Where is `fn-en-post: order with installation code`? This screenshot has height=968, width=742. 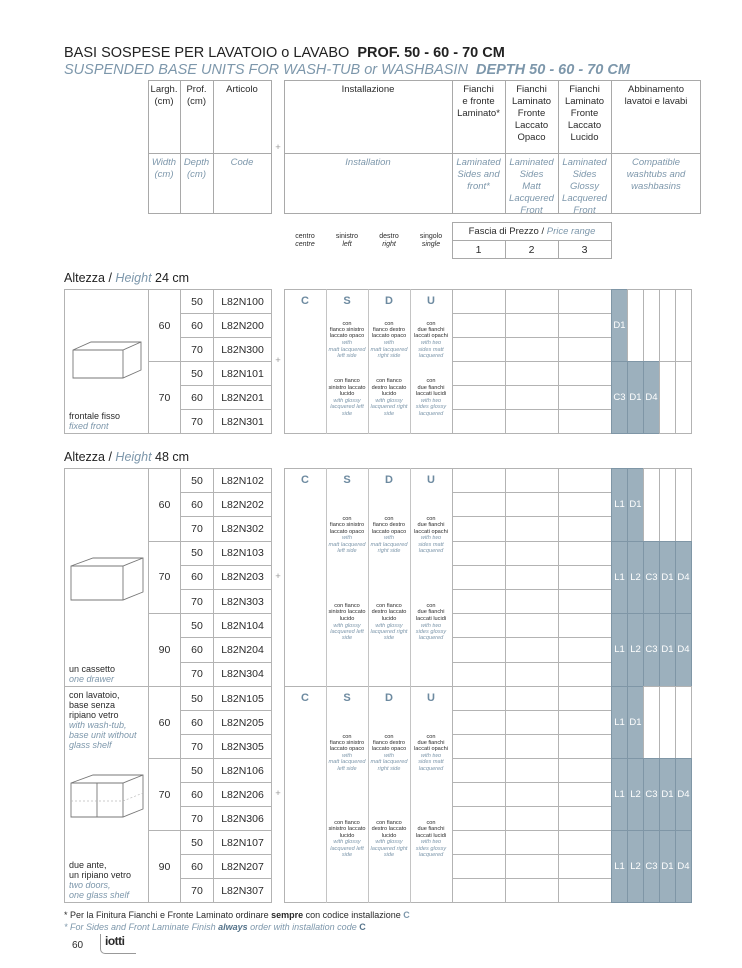
fn-en-post: order with installation code is located at coordinates (303, 927).